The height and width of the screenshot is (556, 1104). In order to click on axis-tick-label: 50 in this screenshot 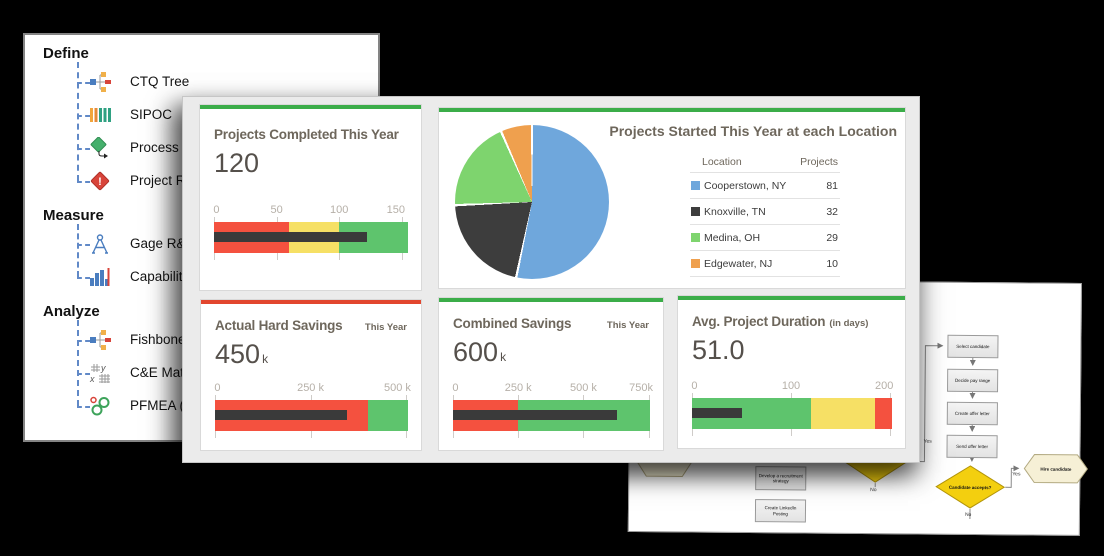, I will do `click(276, 210)`.